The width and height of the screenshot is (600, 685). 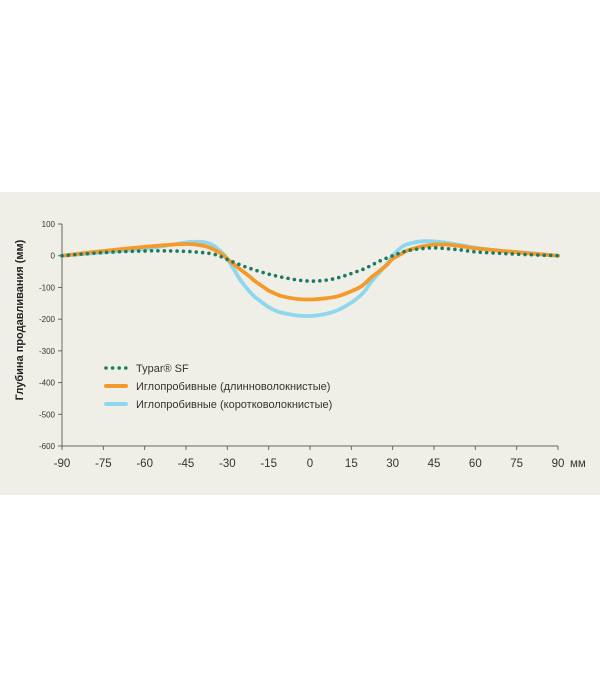 I want to click on y-tick-label: 0, so click(x=53, y=256).